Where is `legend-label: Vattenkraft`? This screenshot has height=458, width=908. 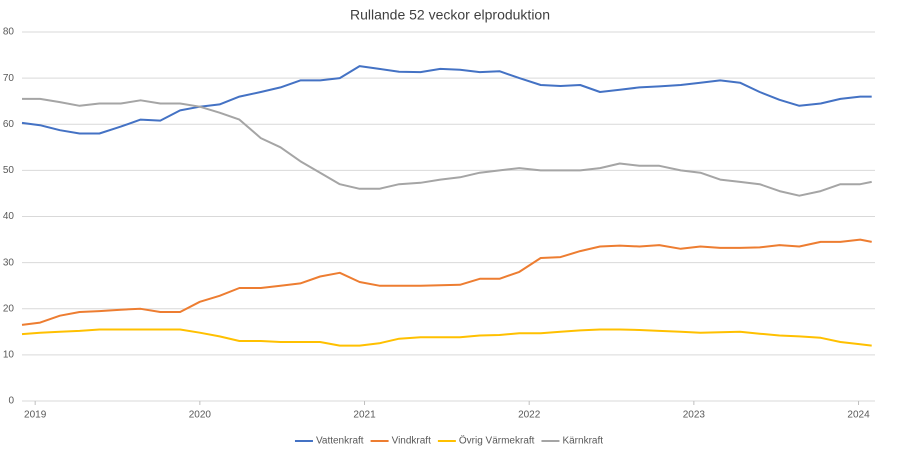
legend-label: Vattenkraft is located at coordinates (340, 441).